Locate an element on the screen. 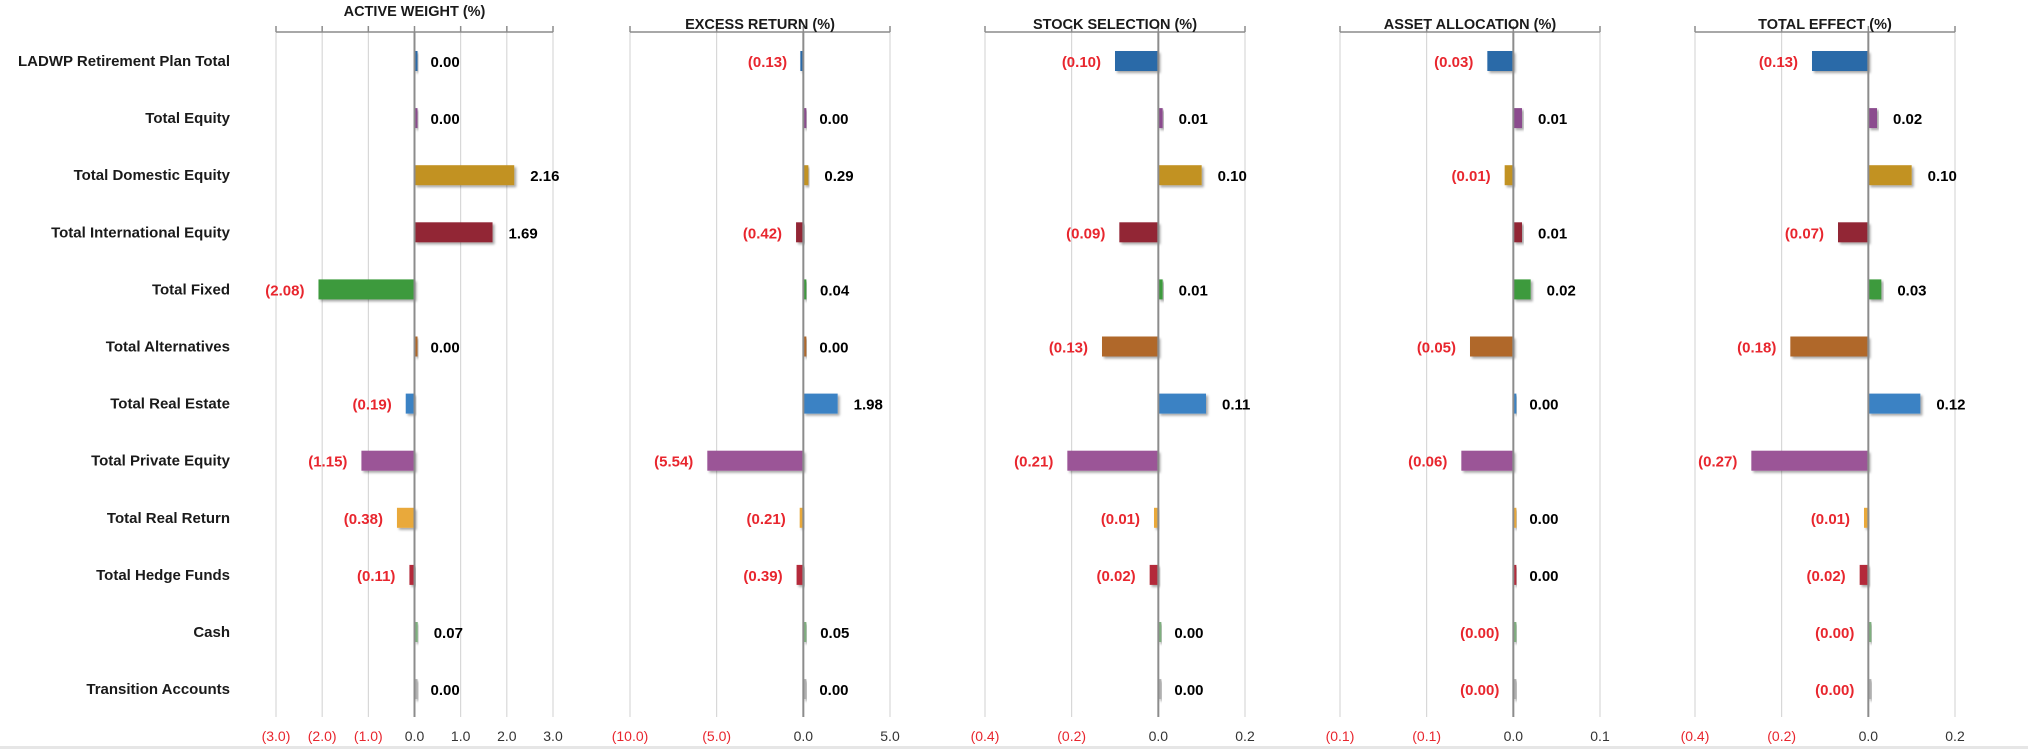 This screenshot has width=2028, height=754. data-label: (0.01) is located at coordinates (1120, 519).